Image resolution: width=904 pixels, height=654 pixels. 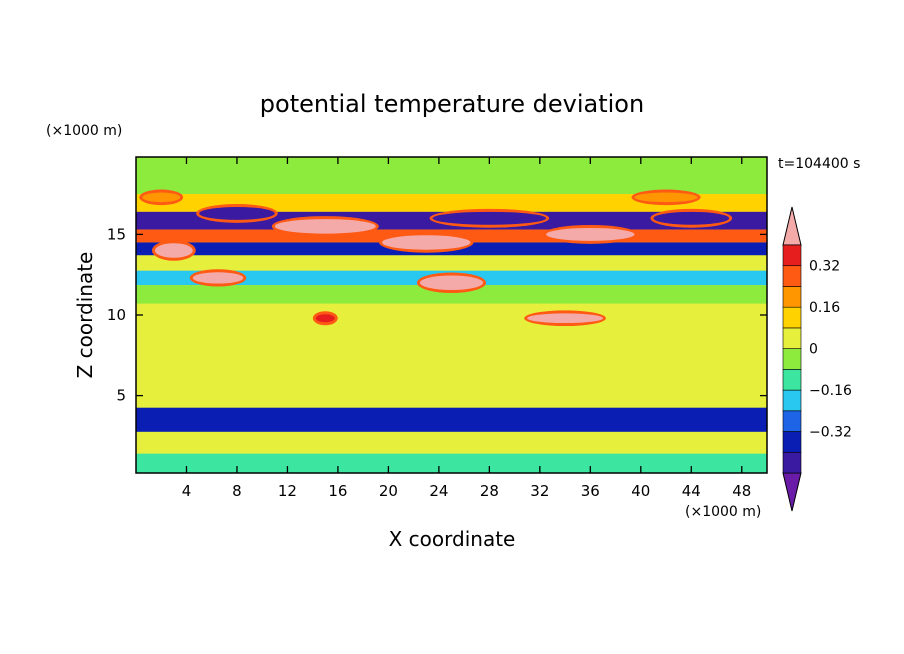 I want to click on colorbar-tick-label: 0.32, so click(x=824, y=267).